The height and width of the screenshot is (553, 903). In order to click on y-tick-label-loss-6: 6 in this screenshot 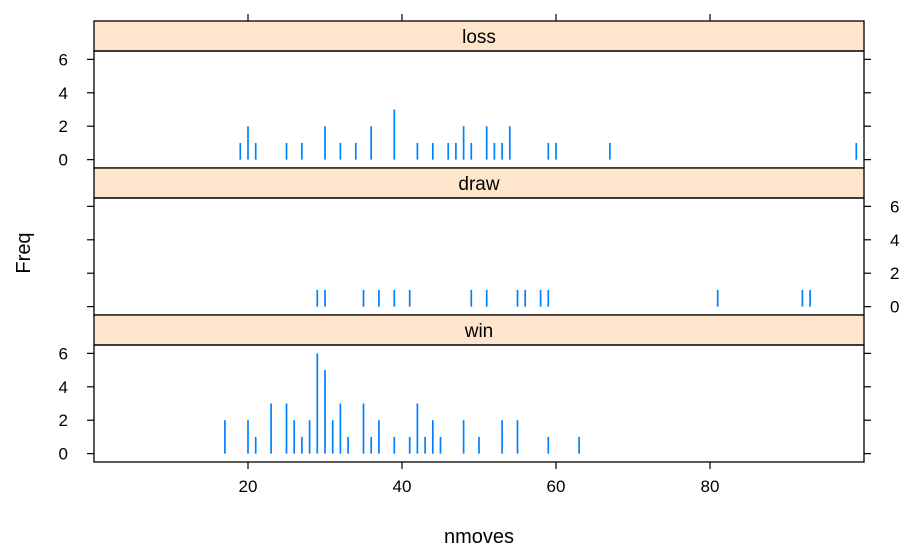, I will do `click(63, 59)`.